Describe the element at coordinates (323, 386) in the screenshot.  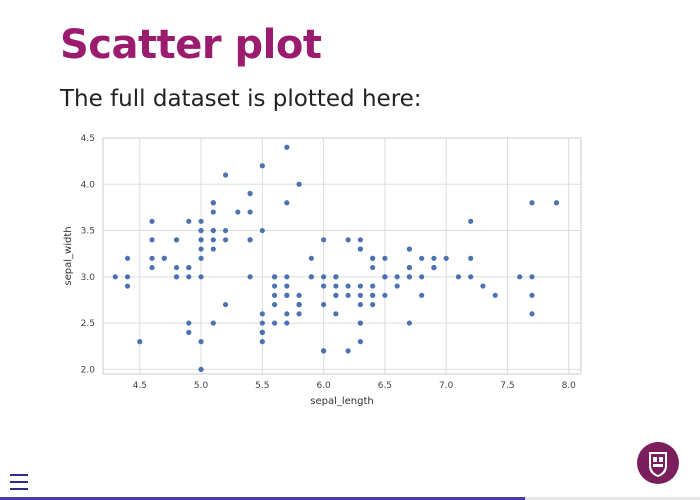
I see `x-tick-label: 6.0` at that location.